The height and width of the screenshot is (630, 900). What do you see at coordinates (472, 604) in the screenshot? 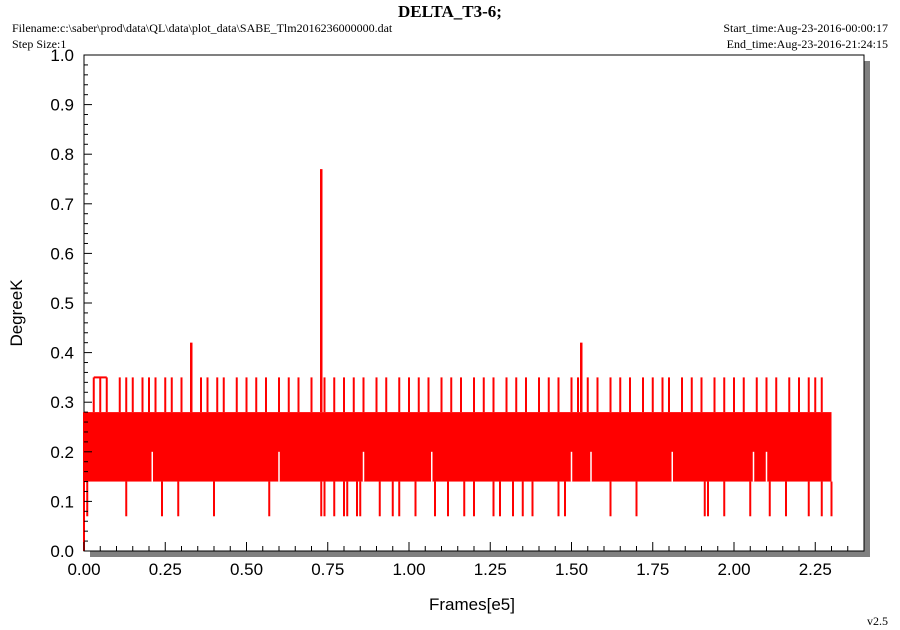
I see `x-axis-label: Frames[e5]` at bounding box center [472, 604].